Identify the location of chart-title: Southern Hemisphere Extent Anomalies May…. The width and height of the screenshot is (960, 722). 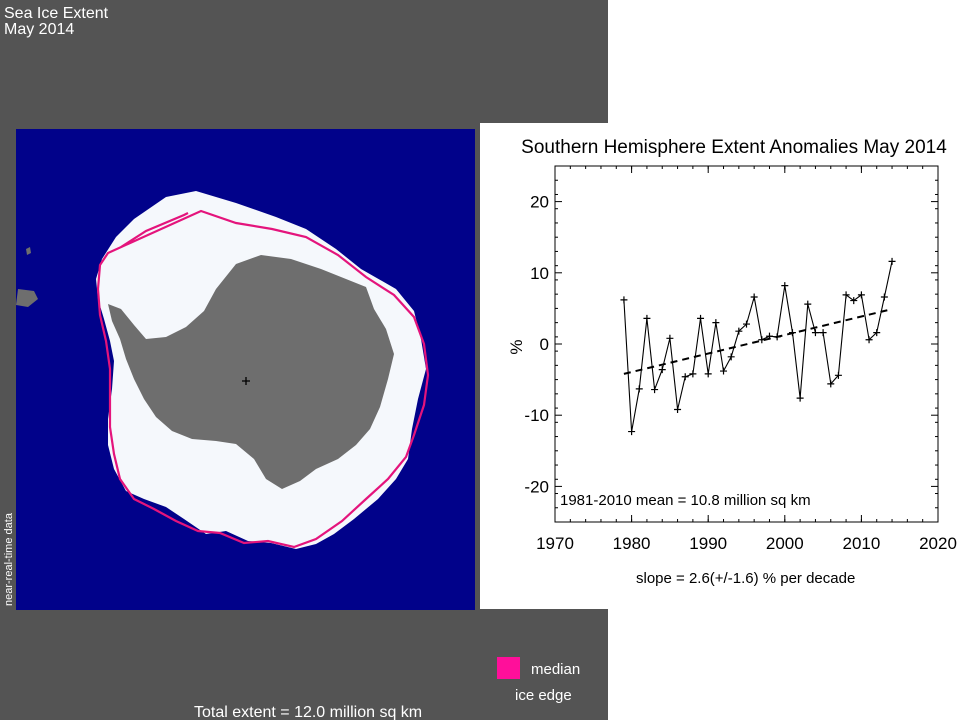
(734, 147).